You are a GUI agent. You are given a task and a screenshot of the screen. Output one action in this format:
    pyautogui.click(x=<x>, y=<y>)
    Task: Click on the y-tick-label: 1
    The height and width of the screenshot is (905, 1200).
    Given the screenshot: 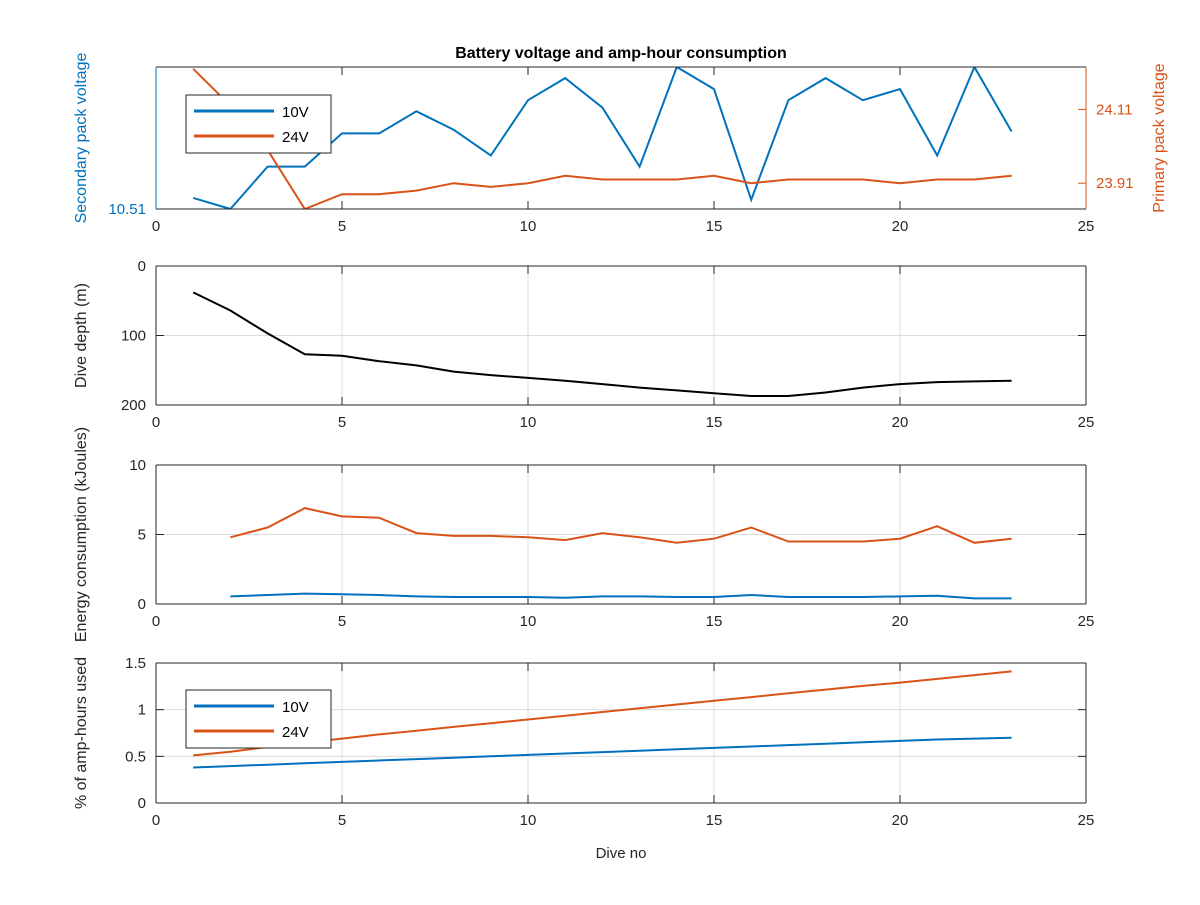 What is the action you would take?
    pyautogui.click(x=142, y=710)
    